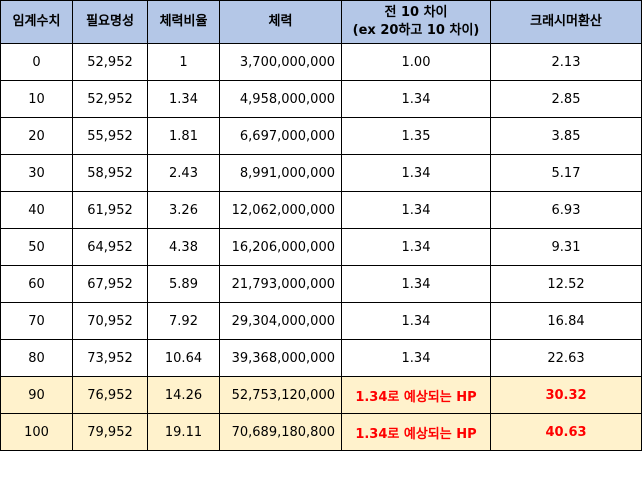 This screenshot has width=642, height=481. Describe the element at coordinates (36, 173) in the screenshot. I see `cell-threshold: 30` at that location.